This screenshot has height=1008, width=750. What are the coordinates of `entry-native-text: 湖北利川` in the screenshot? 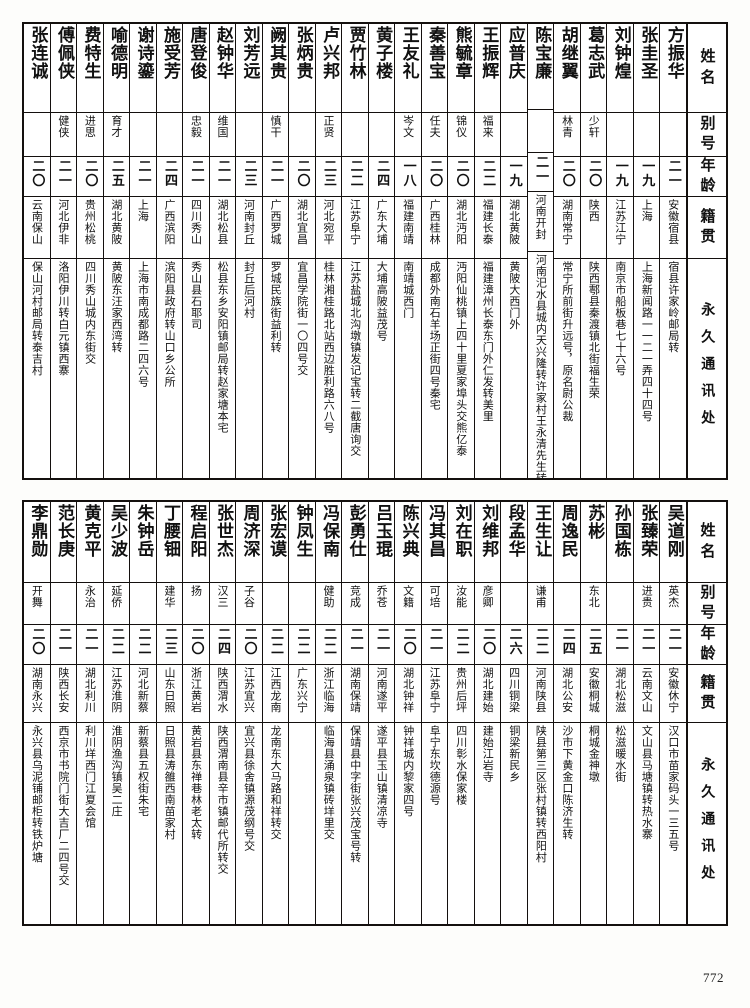 It's located at (90, 690).